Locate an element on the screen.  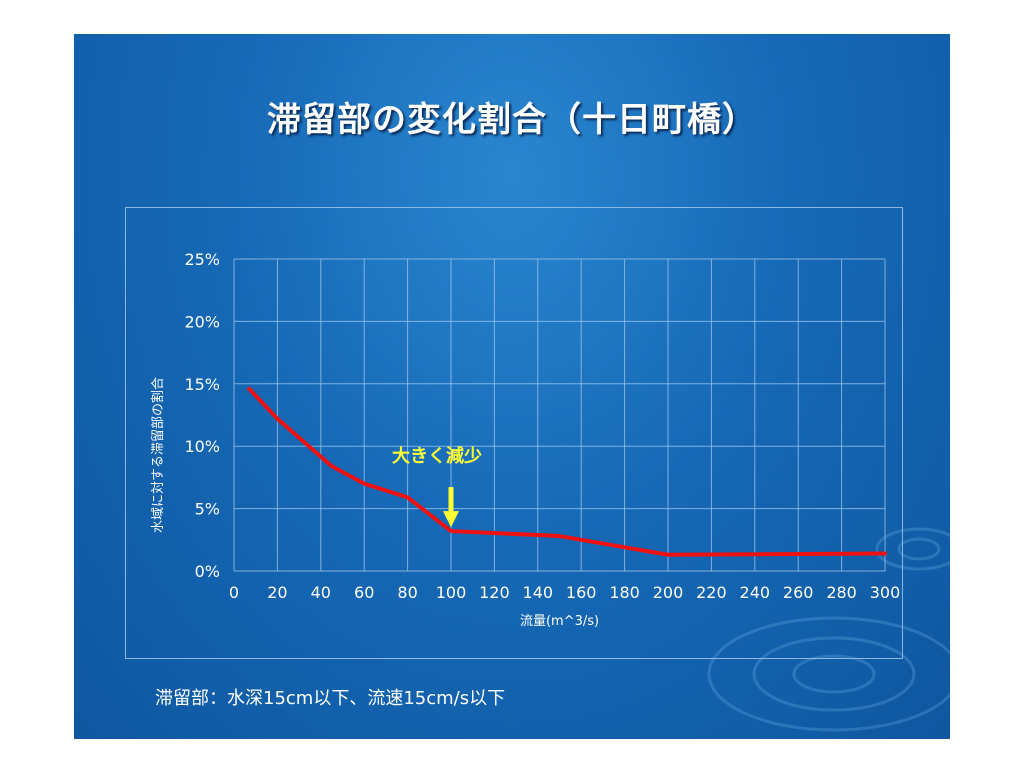
x-tick-label: 40 is located at coordinates (321, 592).